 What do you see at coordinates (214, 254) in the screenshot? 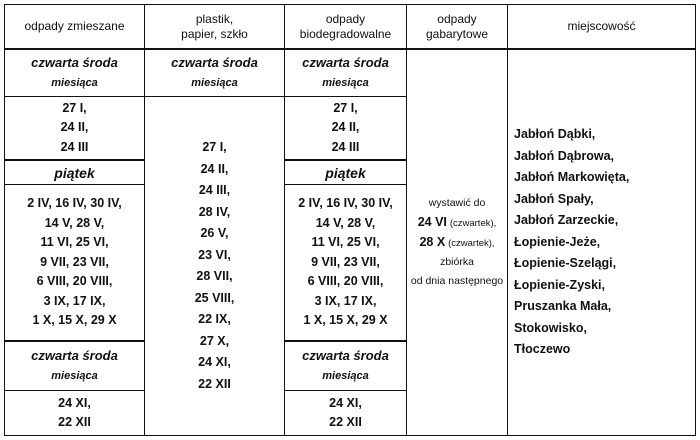
I see `date-item: 23 VI,` at bounding box center [214, 254].